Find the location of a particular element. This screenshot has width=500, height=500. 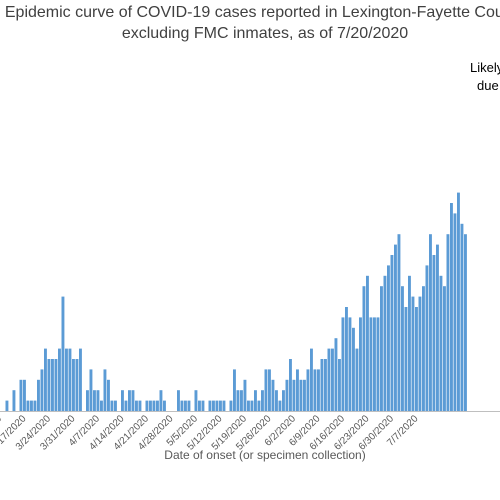

x-axis-label: Date of onset (or specimen collection) is located at coordinates (265, 455).